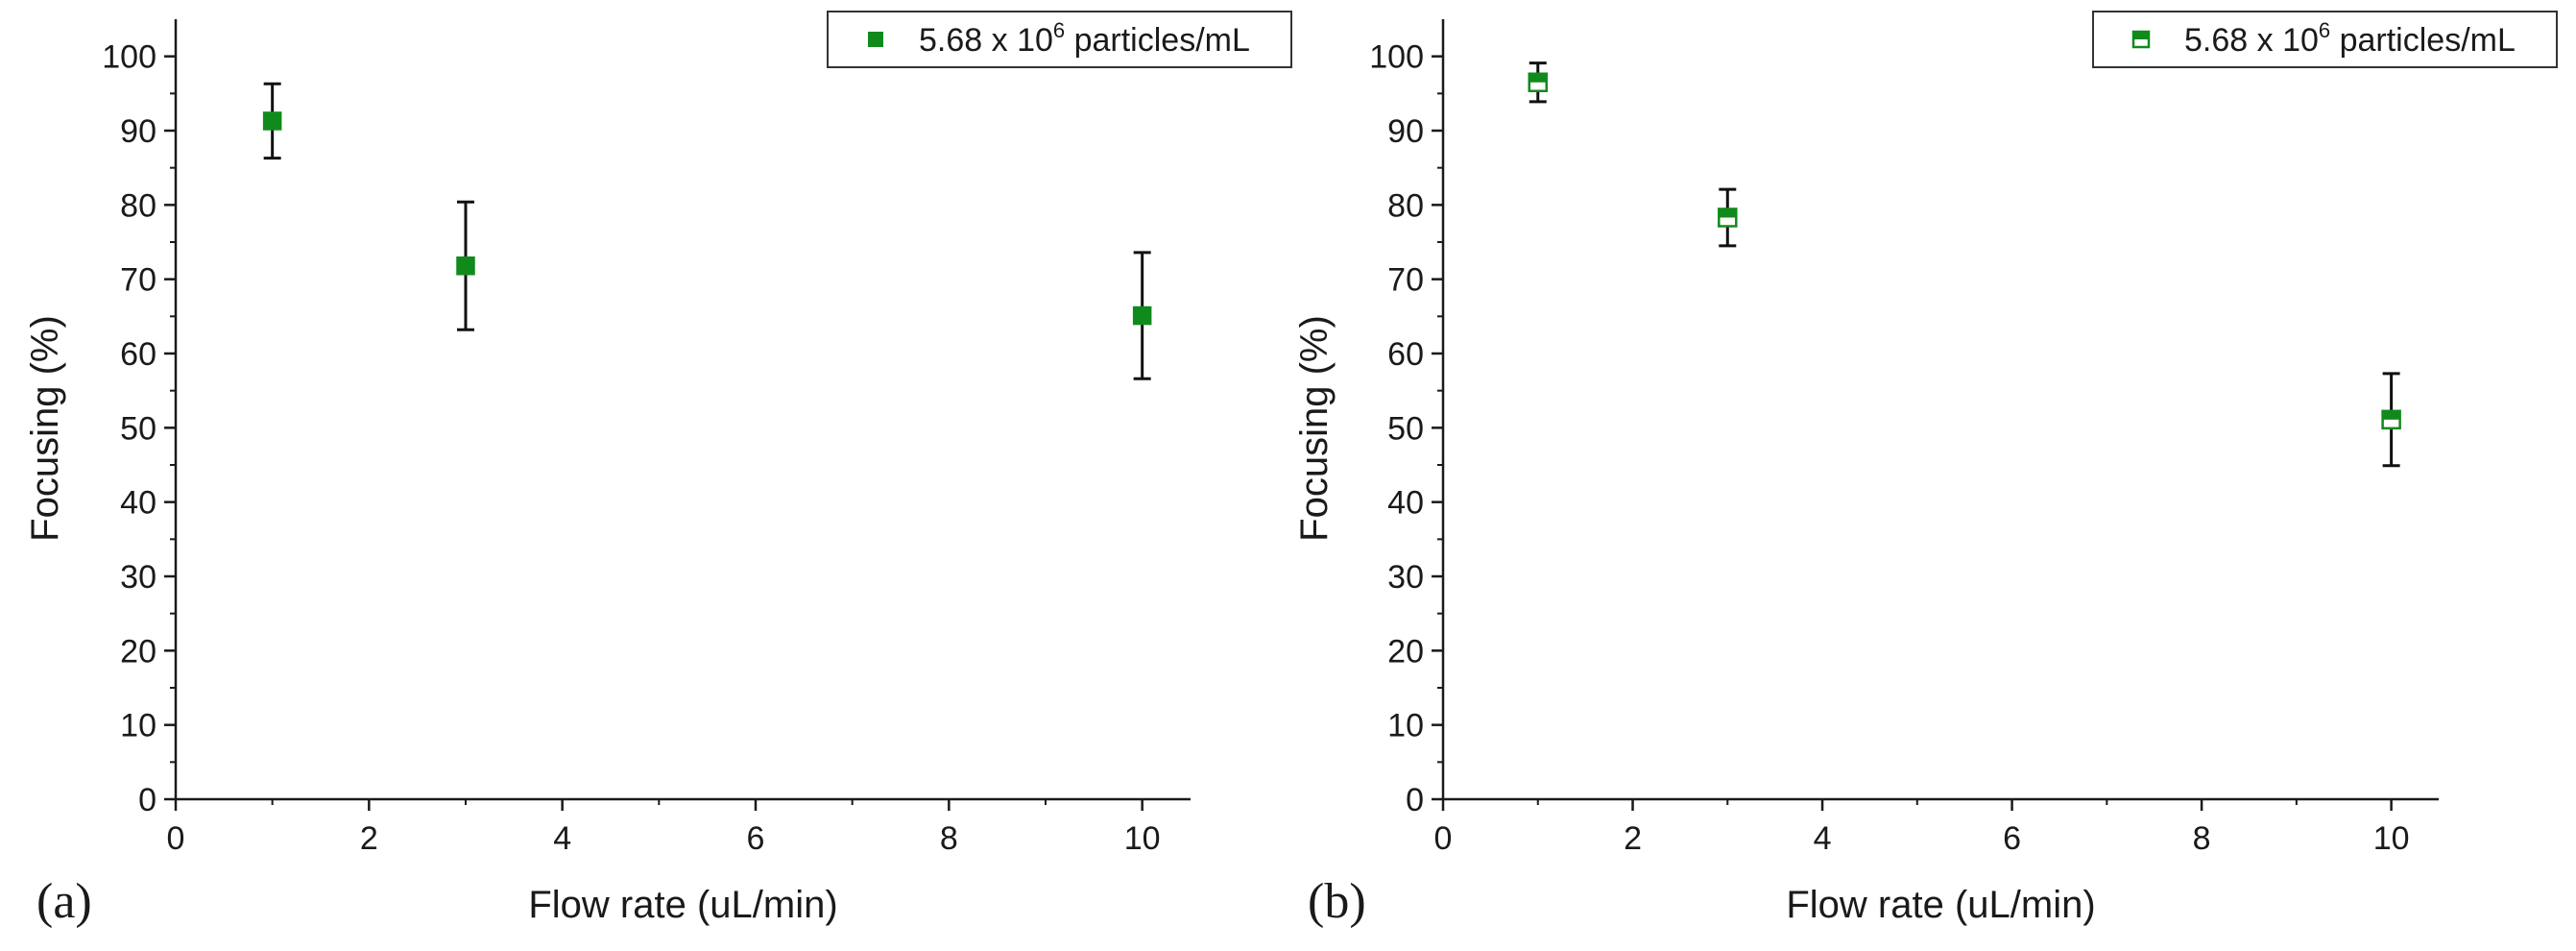 This screenshot has height=951, width=2576. What do you see at coordinates (64, 901) in the screenshot?
I see `panel-label: (a)` at bounding box center [64, 901].